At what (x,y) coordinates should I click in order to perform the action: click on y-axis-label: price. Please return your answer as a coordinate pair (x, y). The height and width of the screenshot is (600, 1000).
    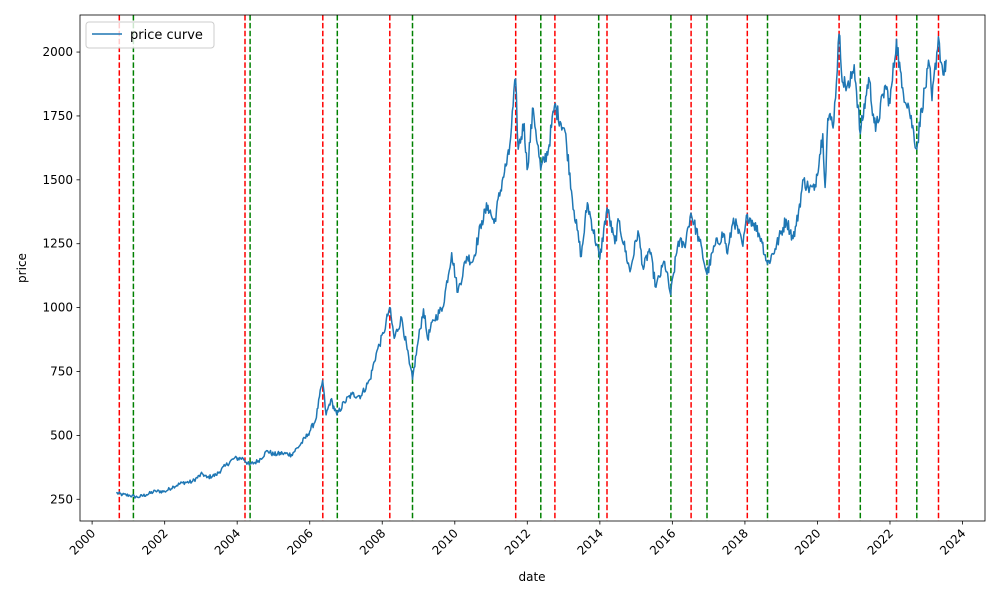
    Looking at the image, I should click on (22, 268).